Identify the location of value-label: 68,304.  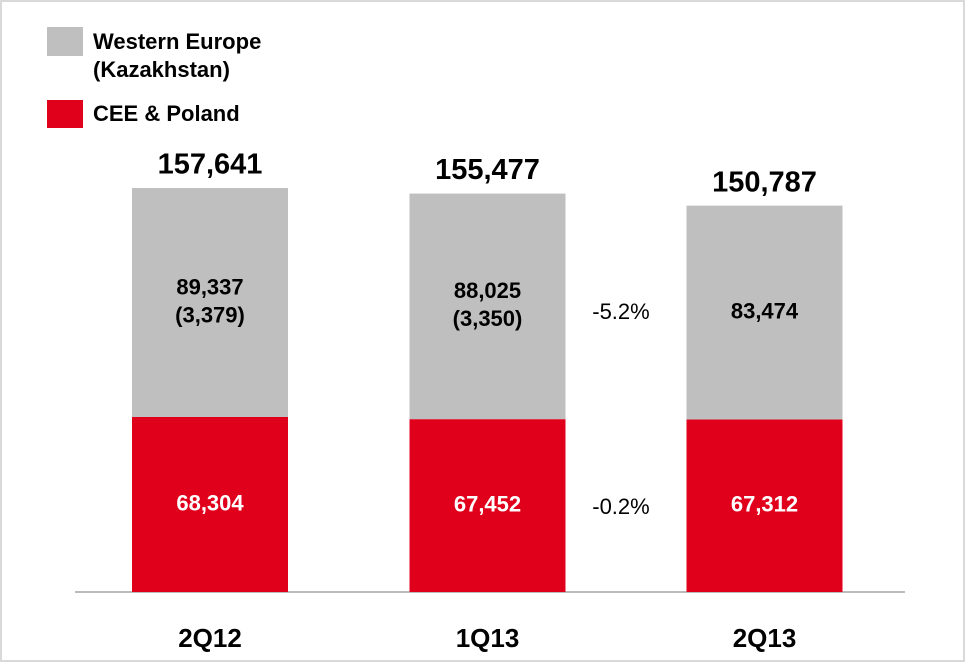
(210, 502).